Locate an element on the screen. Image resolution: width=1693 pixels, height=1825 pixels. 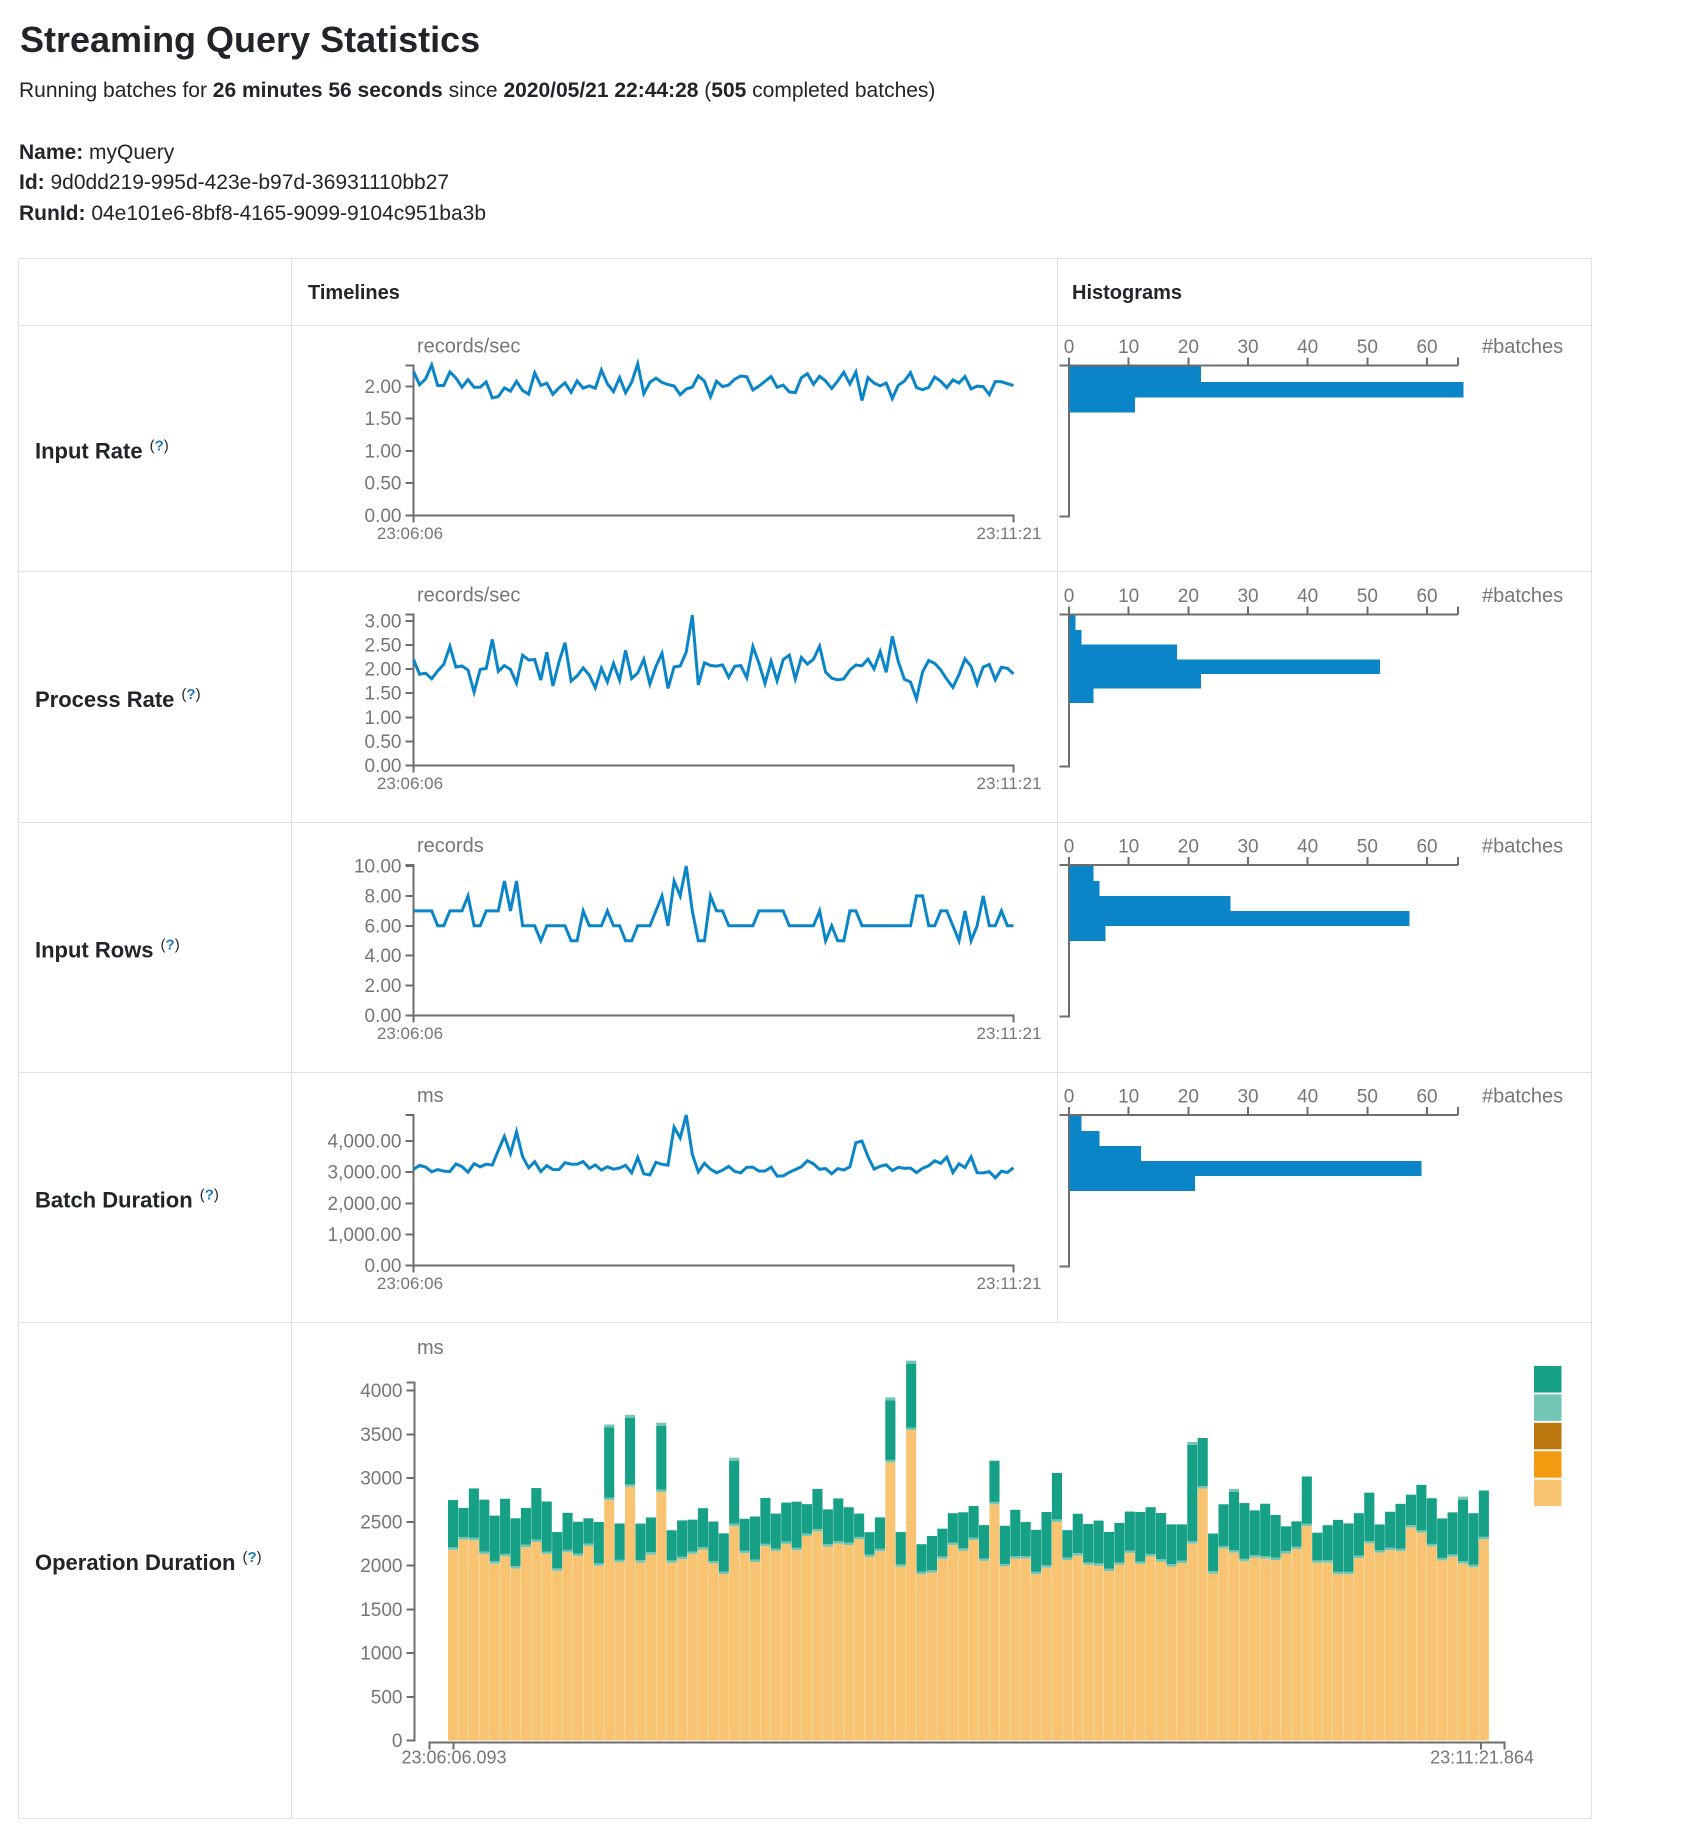
svg-text: 4.00 is located at coordinates (383, 956).